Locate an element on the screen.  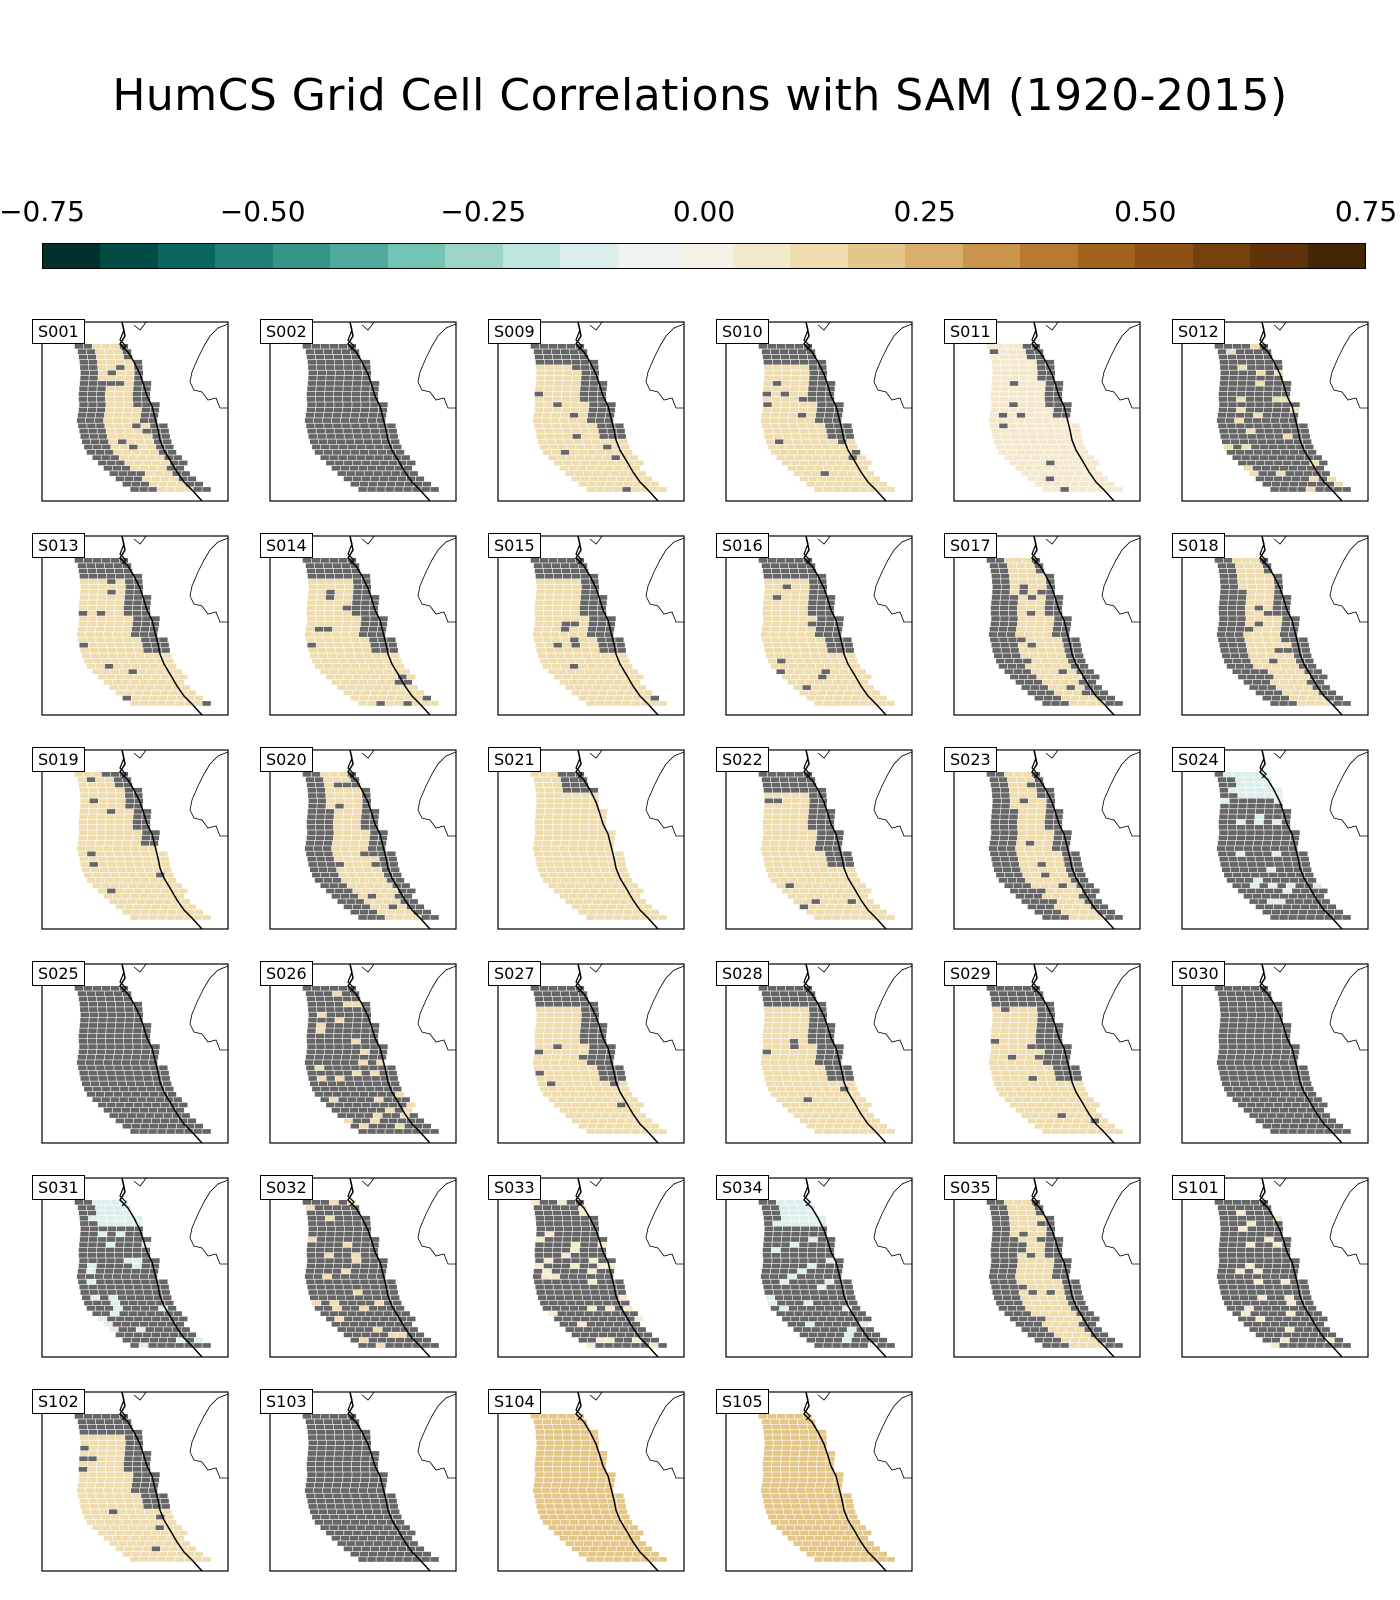
river-mark is located at coordinates (368, 968).